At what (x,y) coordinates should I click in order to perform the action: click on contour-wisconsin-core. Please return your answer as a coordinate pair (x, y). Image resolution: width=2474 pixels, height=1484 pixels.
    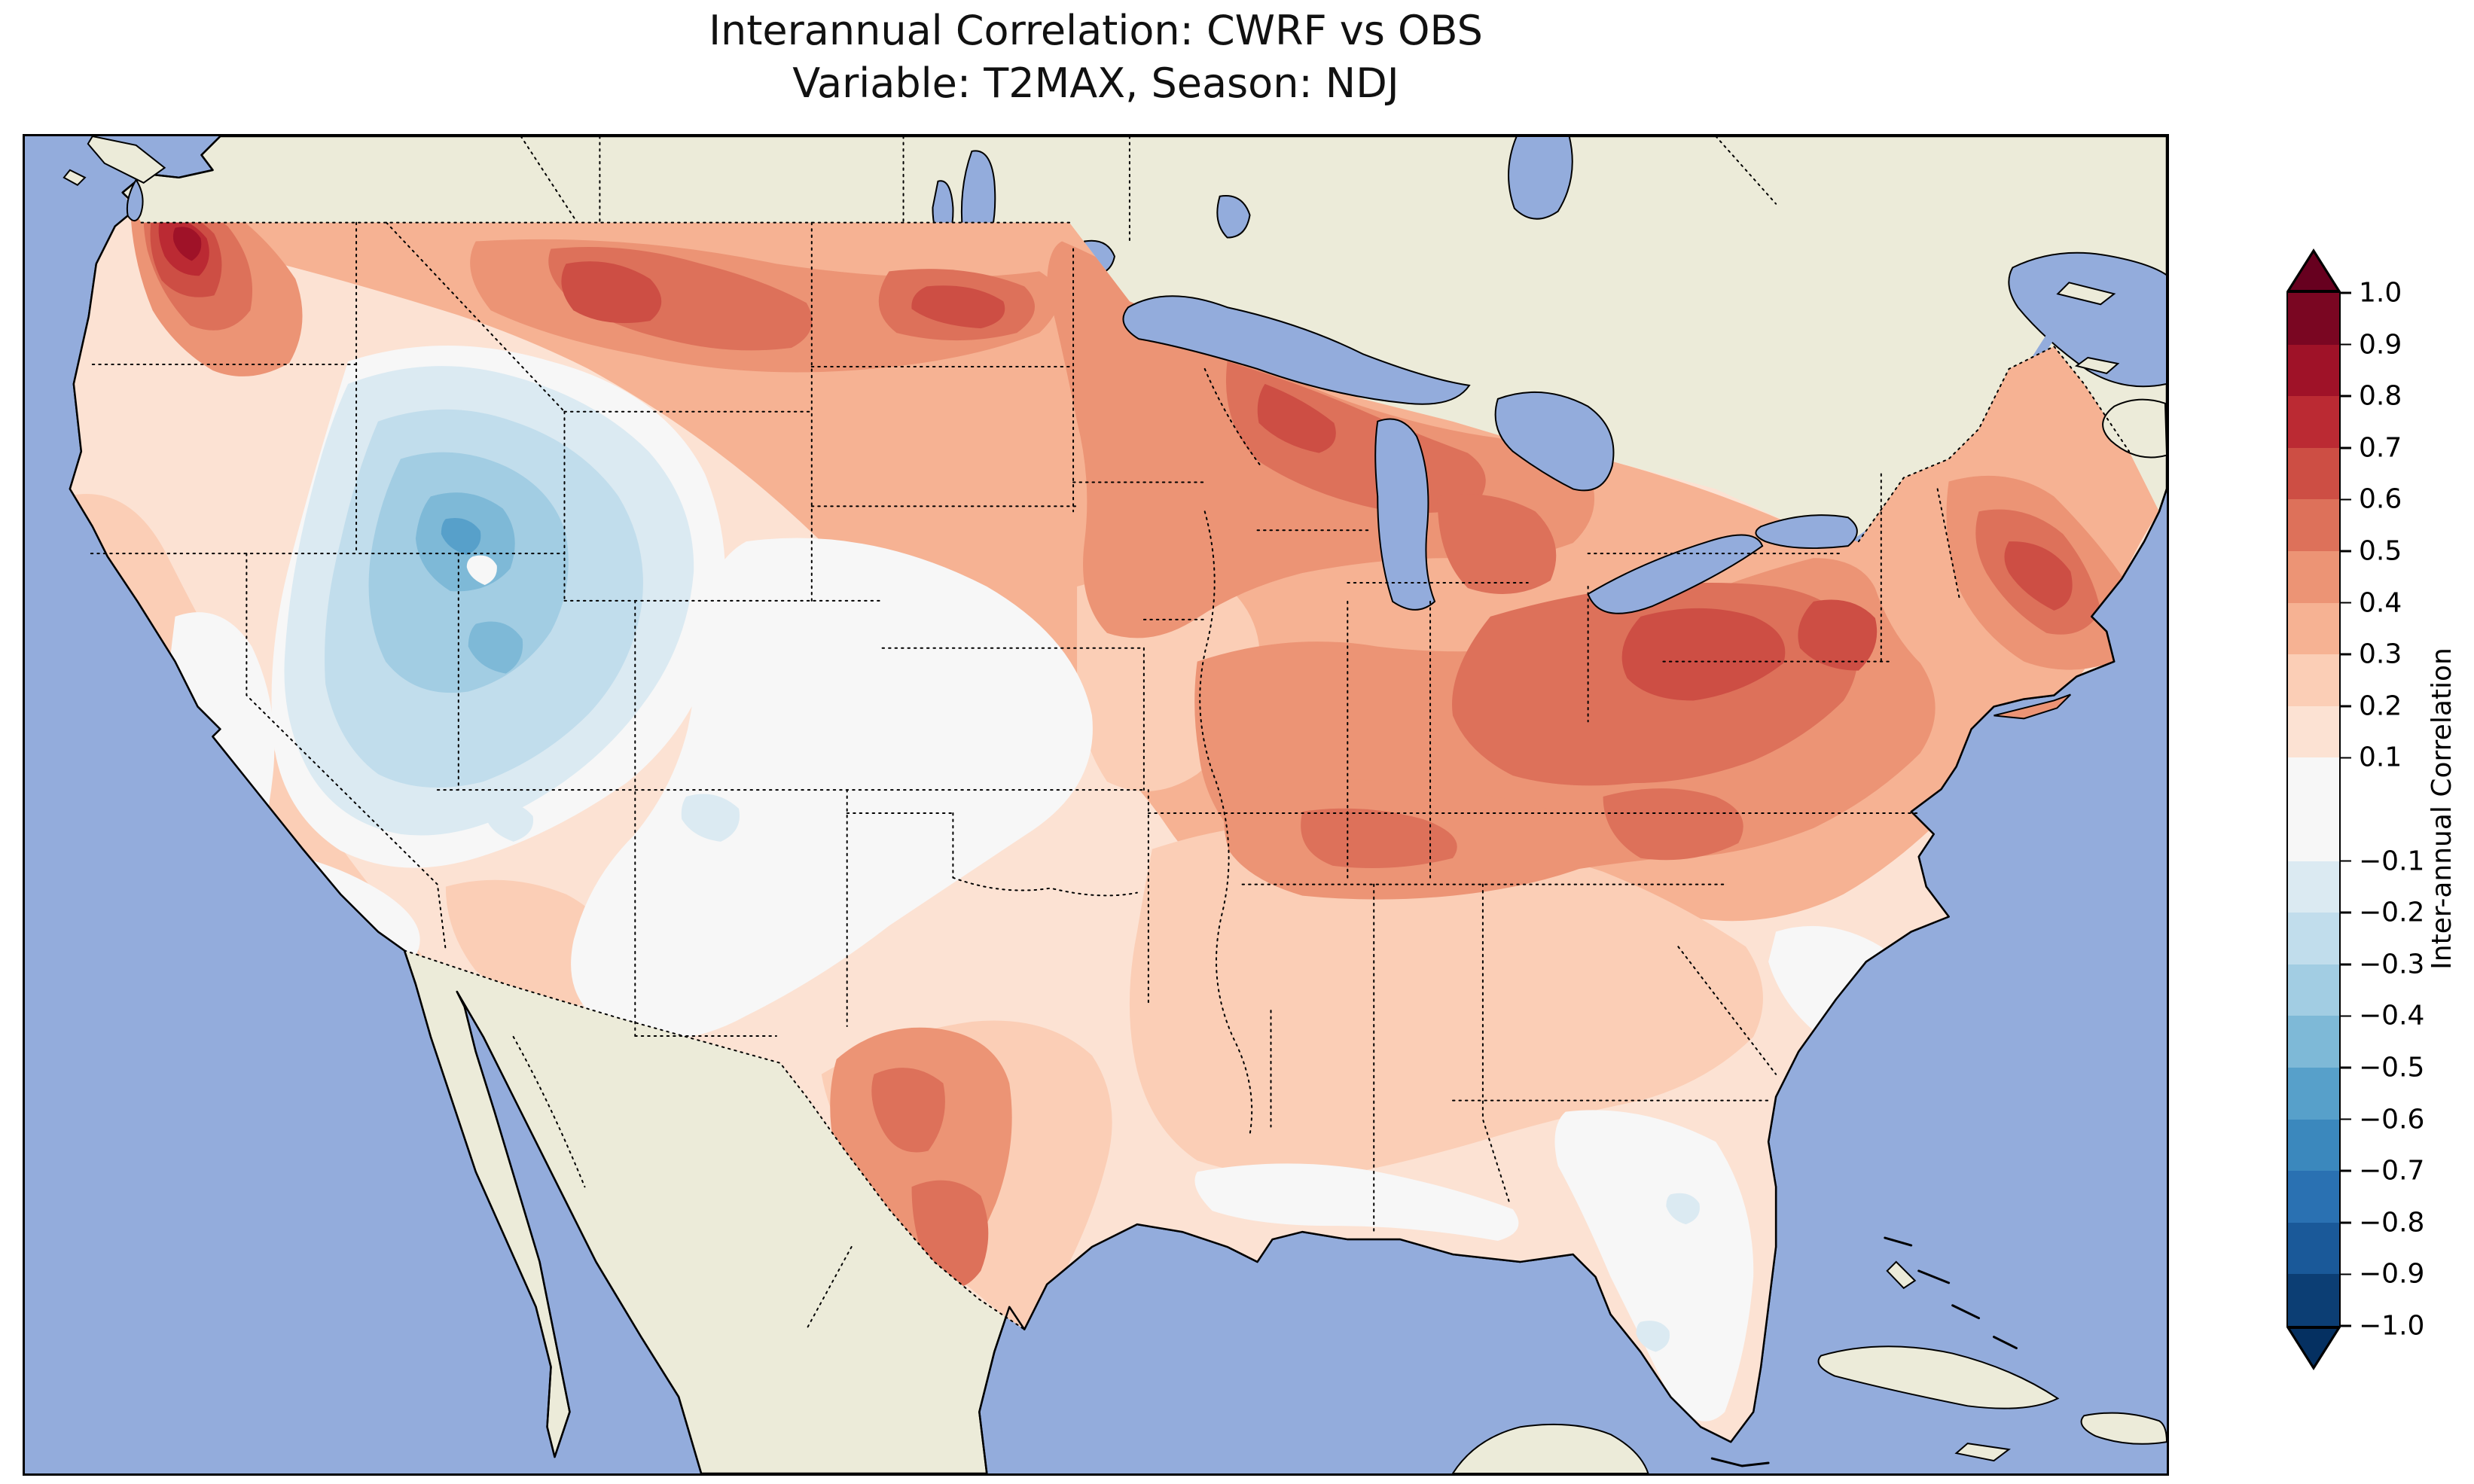
    Looking at the image, I should click on (1296, 418).